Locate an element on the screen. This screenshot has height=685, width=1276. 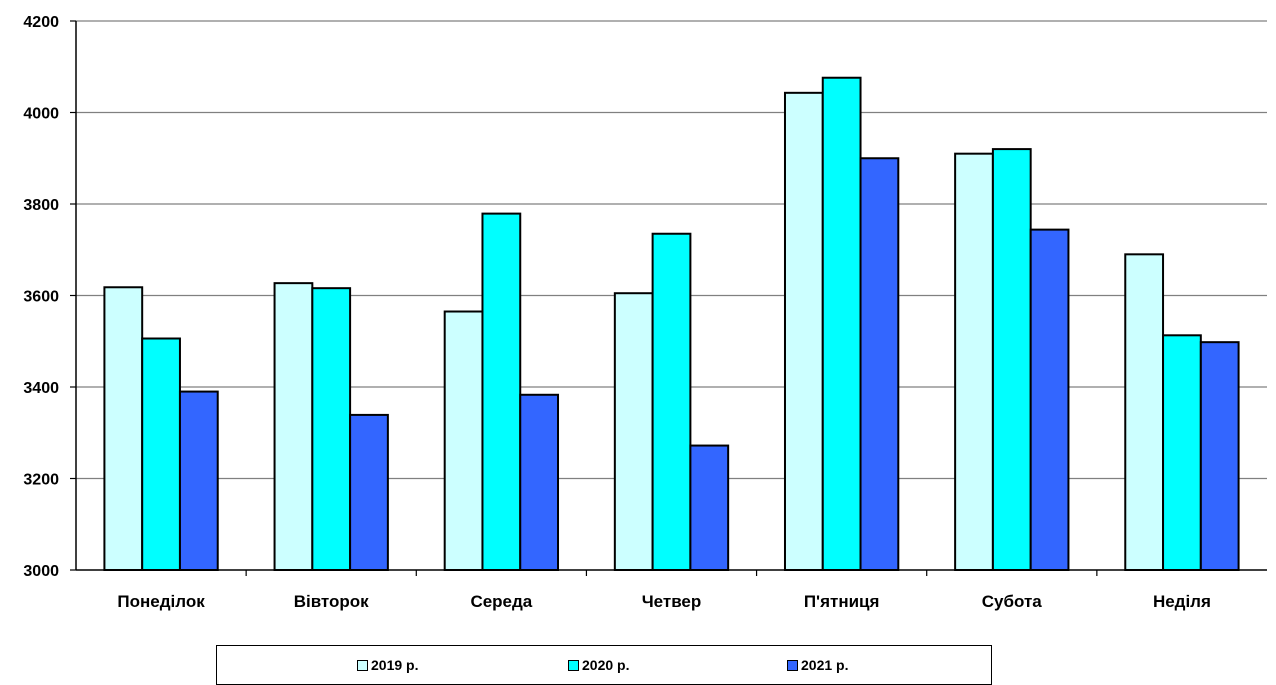
legend: 2019 р. 2020 р. 2021 р. is located at coordinates (604, 665).